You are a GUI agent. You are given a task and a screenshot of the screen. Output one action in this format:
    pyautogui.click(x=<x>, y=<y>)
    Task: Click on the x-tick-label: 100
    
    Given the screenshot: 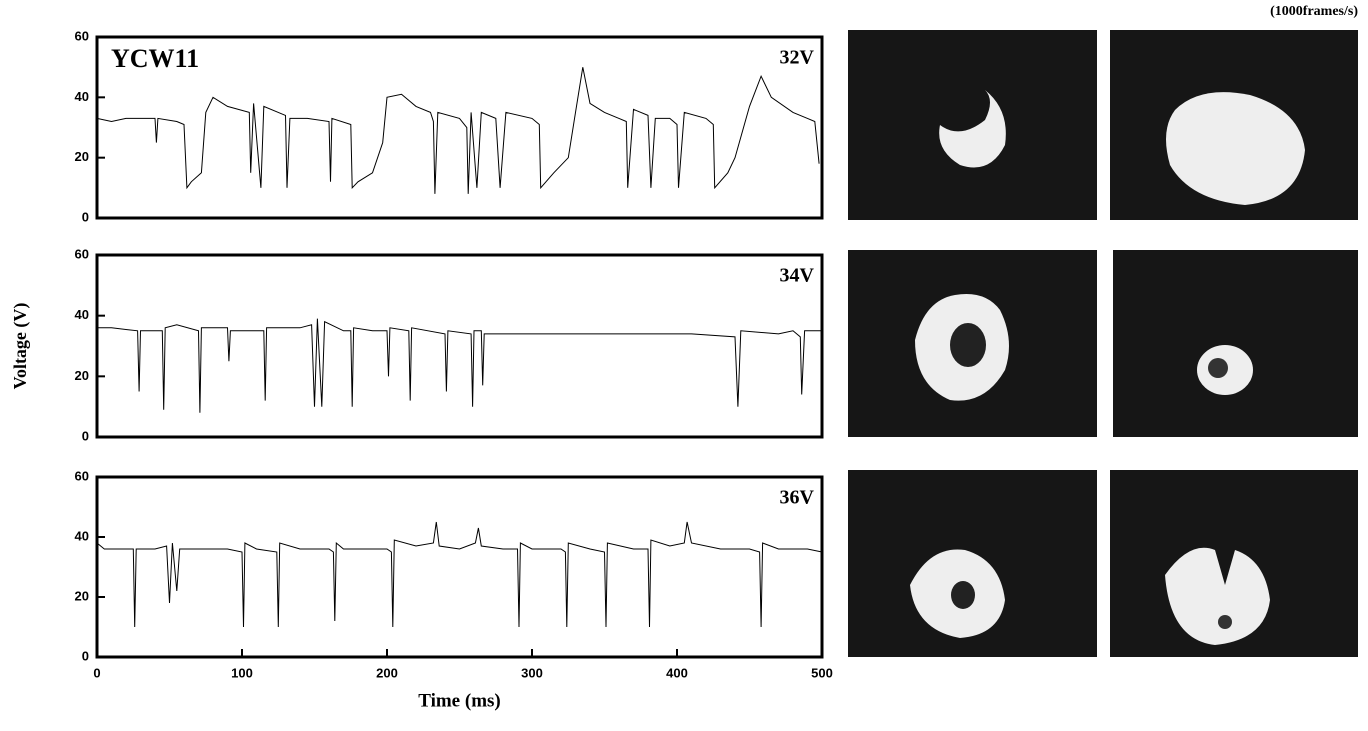 What is the action you would take?
    pyautogui.click(x=242, y=672)
    